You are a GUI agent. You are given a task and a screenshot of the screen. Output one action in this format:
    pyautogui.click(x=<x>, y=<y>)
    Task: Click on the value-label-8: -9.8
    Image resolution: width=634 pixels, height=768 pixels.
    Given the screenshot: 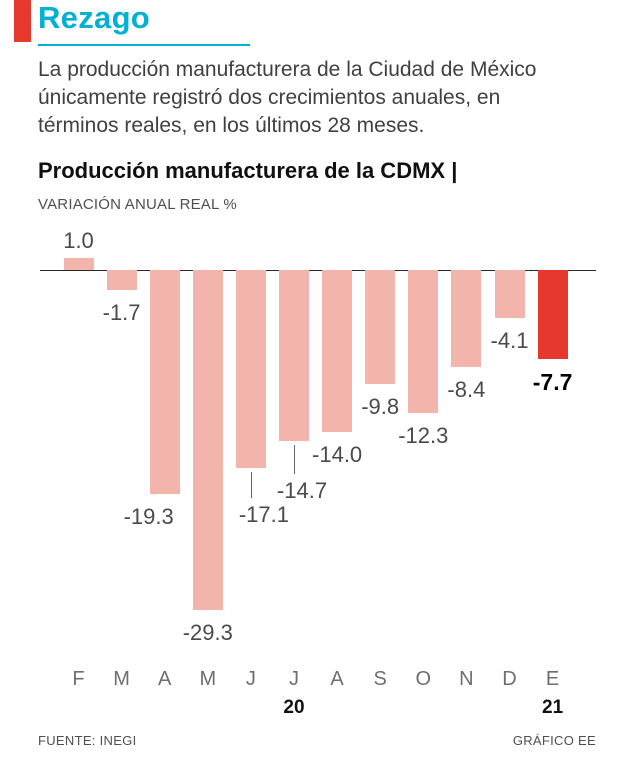 What is the action you would take?
    pyautogui.click(x=380, y=406)
    